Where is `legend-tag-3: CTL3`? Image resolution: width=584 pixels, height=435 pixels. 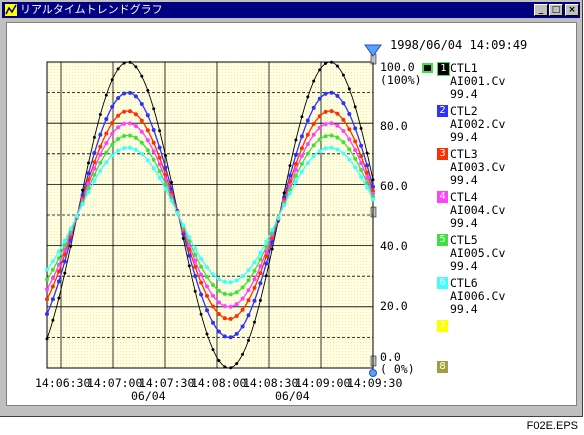 legend-tag-3: CTL3 is located at coordinates (464, 154).